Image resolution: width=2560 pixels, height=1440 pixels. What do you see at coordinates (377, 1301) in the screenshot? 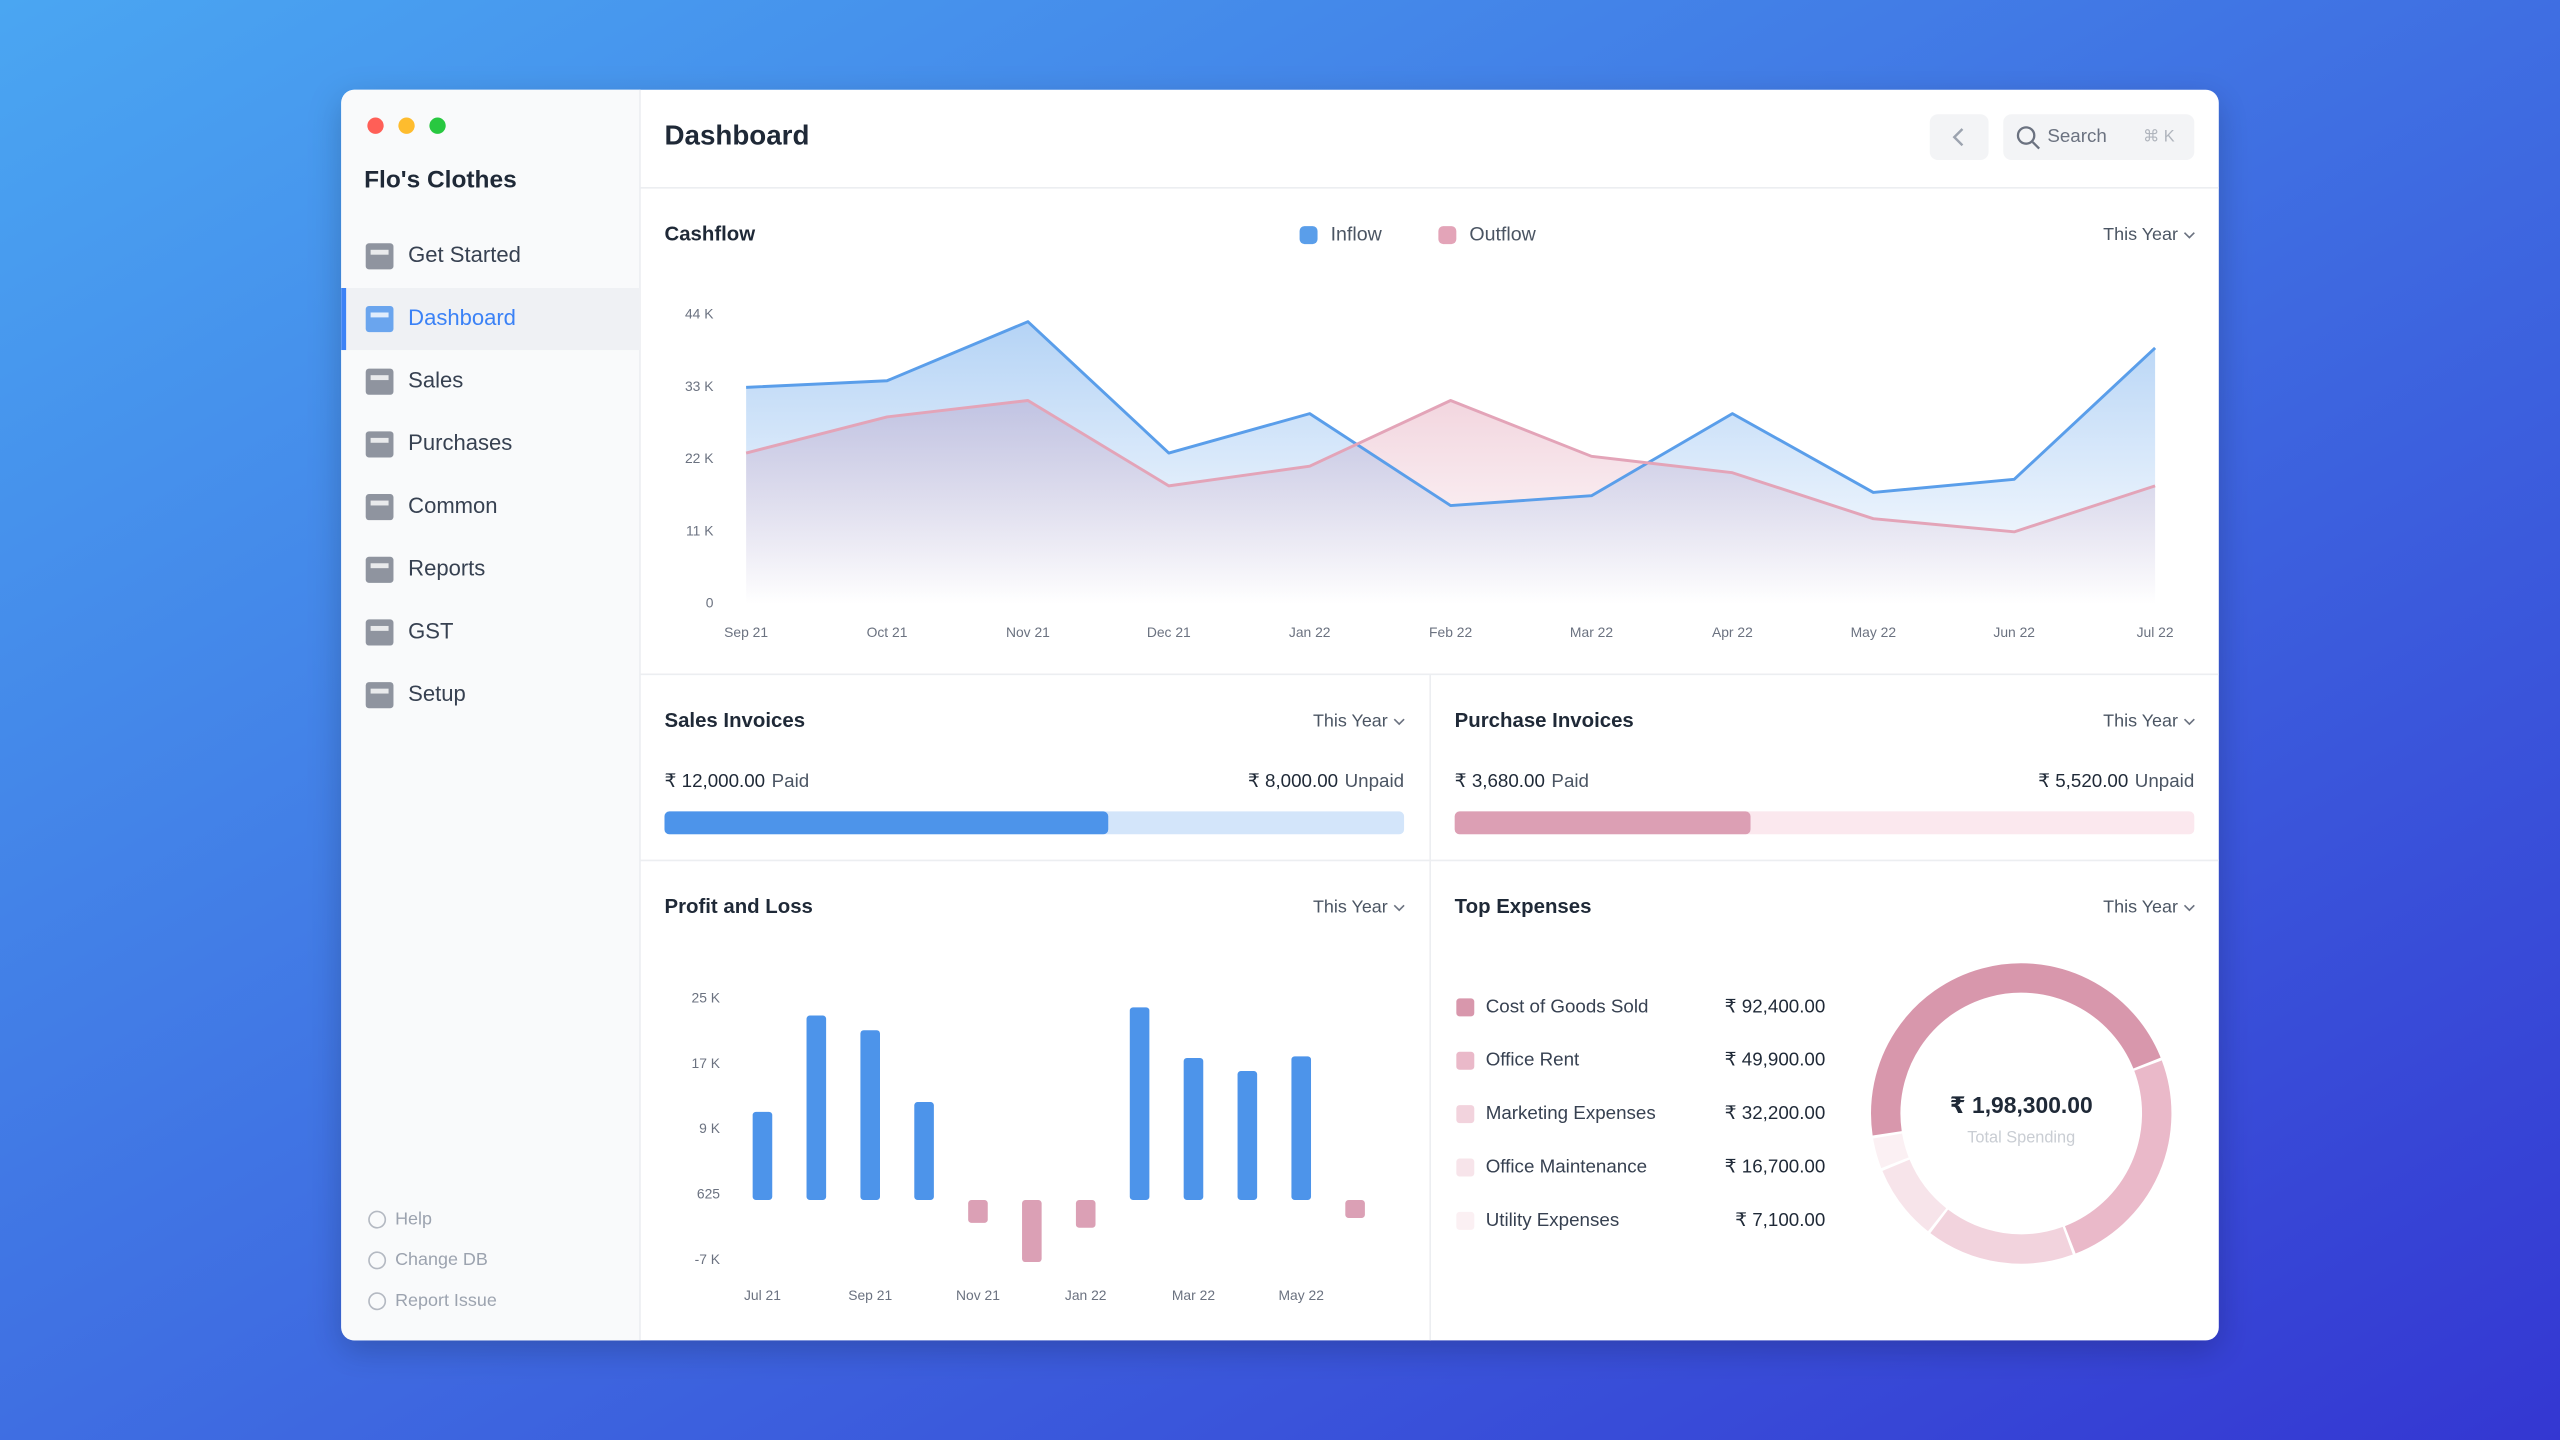
I see `footer-icon` at bounding box center [377, 1301].